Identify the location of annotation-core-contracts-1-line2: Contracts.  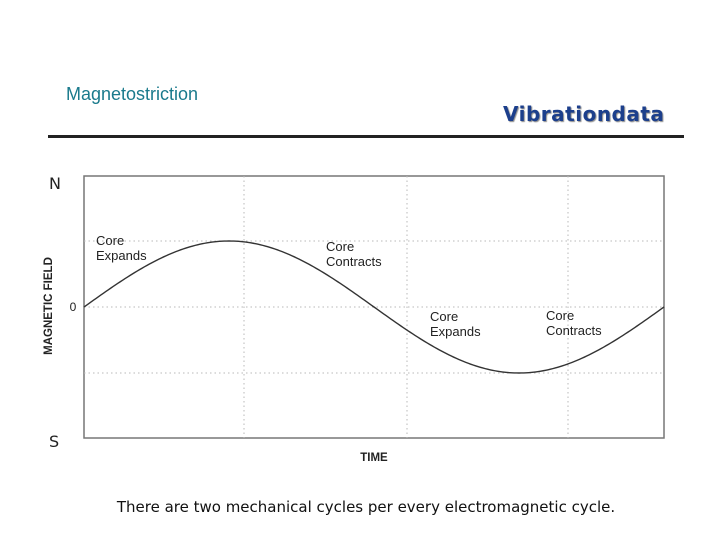
(354, 261).